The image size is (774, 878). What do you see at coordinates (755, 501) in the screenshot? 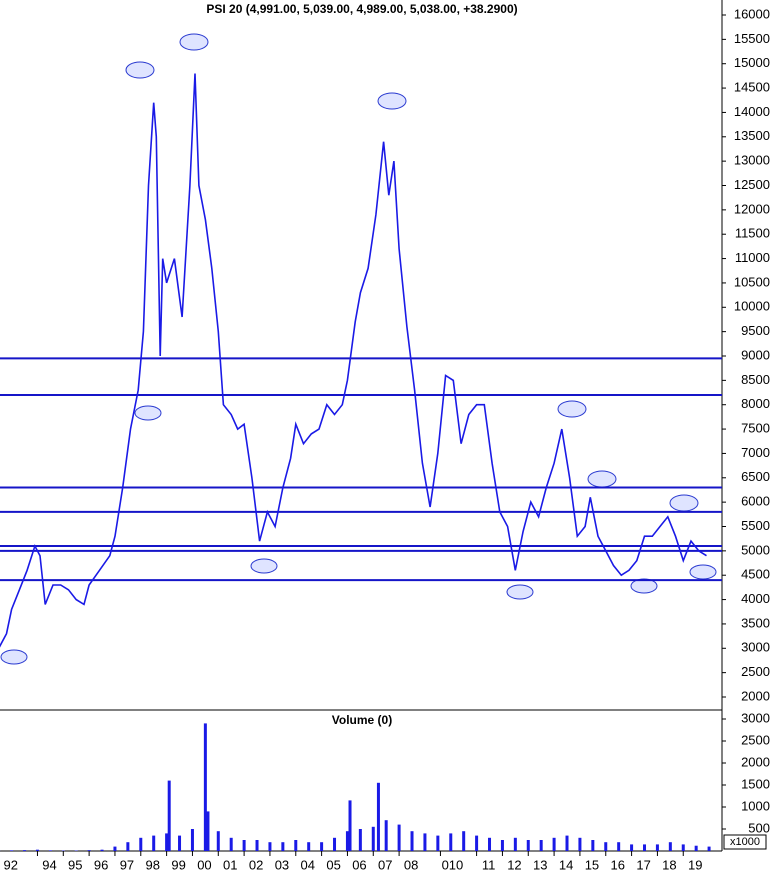
I see `y-tick-label: 6000` at bounding box center [755, 501].